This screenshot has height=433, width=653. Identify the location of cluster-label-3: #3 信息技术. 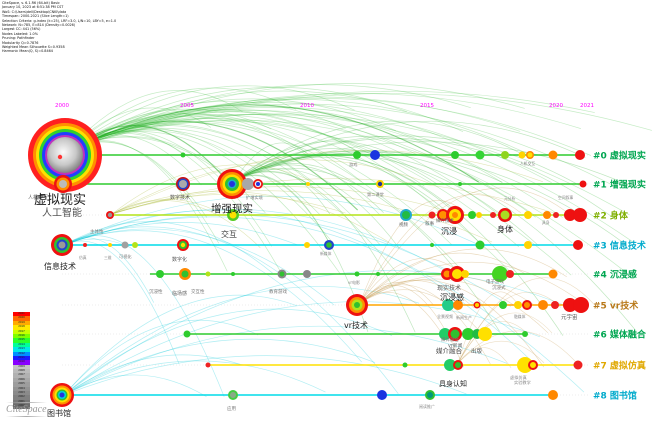
(619, 246).